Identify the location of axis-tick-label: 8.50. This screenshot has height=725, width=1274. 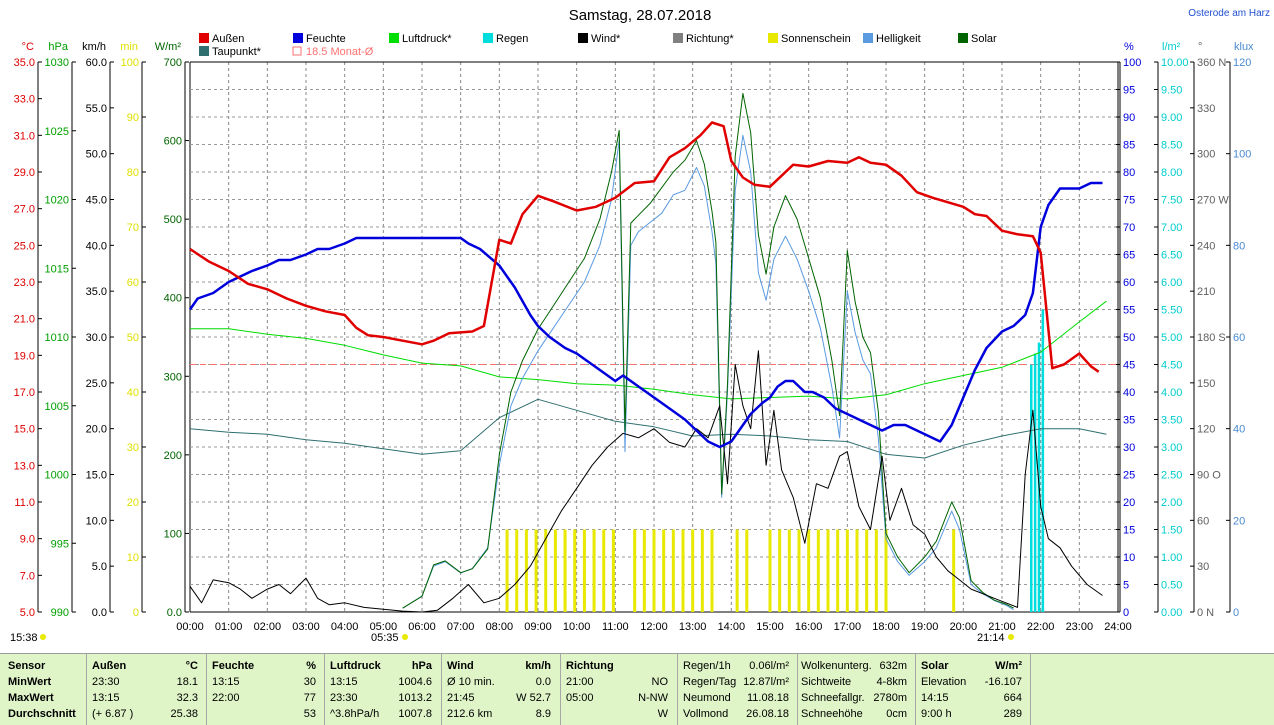
(1171, 146).